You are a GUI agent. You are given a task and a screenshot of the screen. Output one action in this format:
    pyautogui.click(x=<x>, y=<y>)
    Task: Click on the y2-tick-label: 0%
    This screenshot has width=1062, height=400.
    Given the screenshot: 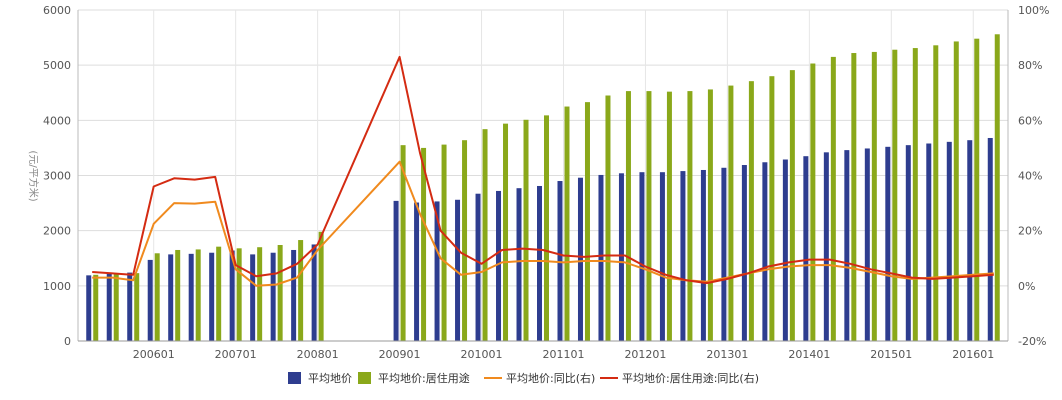 What is the action you would take?
    pyautogui.click(x=1026, y=286)
    